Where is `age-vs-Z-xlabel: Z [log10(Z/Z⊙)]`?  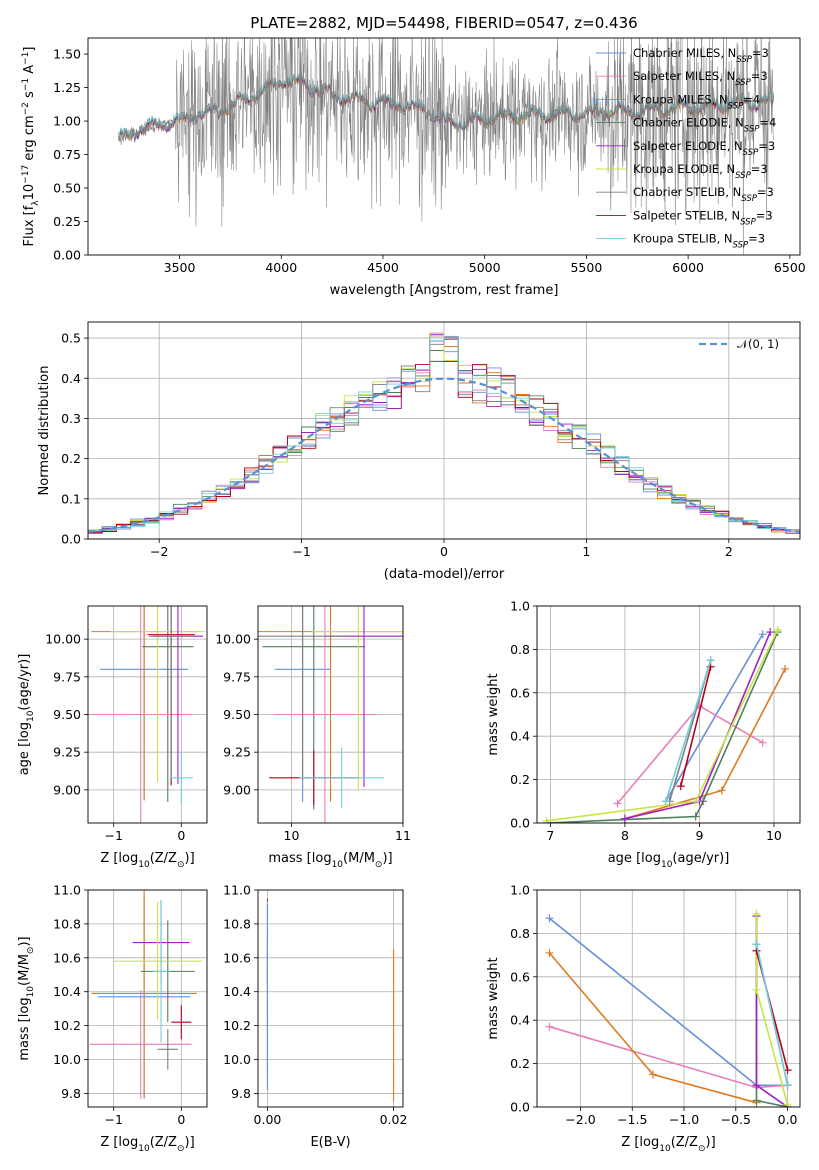 age-vs-Z-xlabel: Z [log10(Z/Z⊙)] is located at coordinates (147, 860).